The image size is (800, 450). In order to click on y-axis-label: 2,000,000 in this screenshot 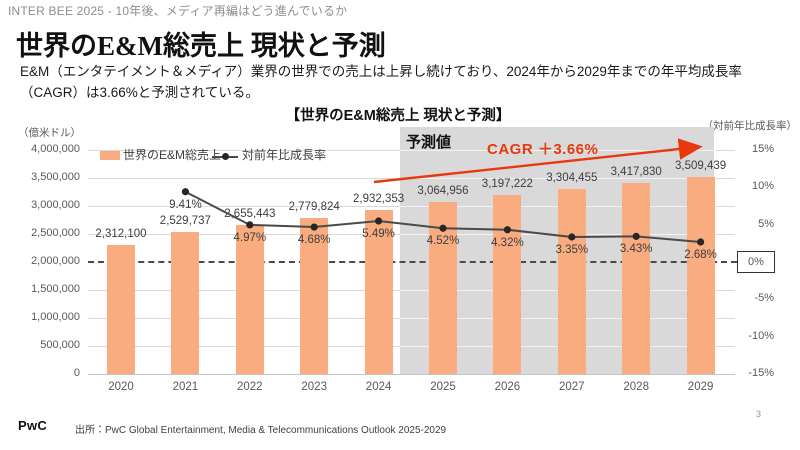, I will do `click(55, 261)`.